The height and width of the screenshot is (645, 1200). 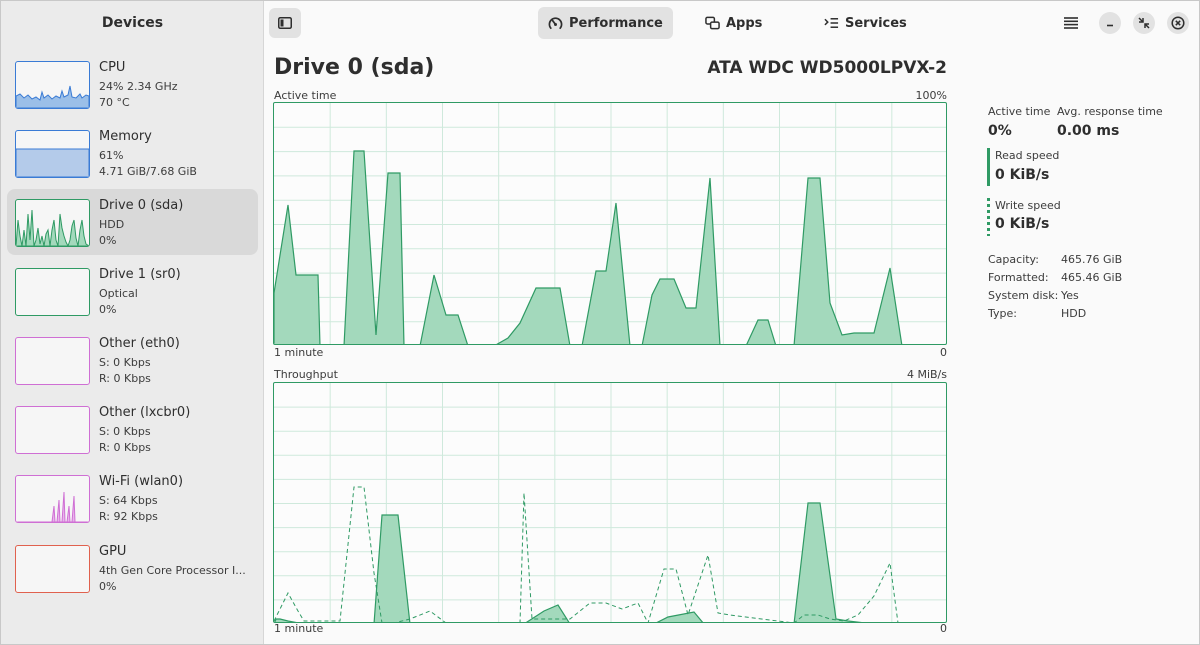 I want to click on page-title: Drive 0 (sda), so click(x=354, y=67).